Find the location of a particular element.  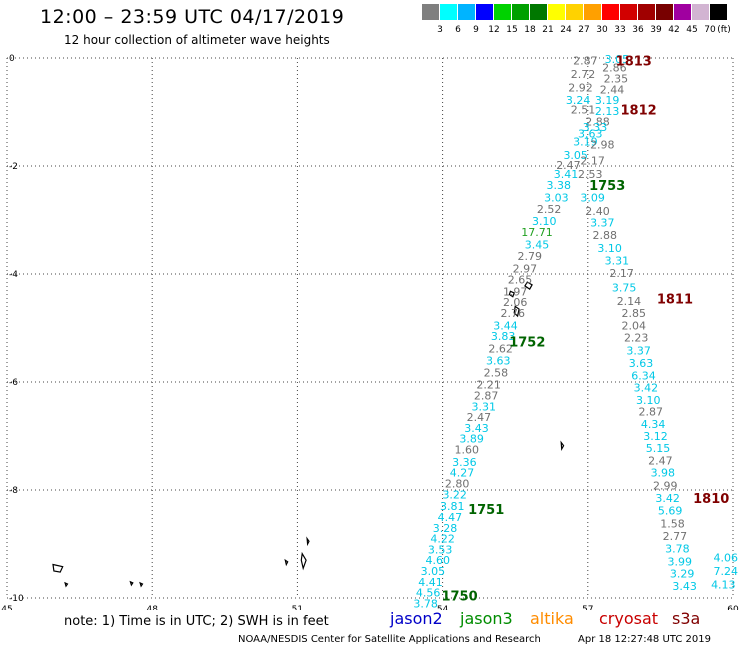

wave-height-label: 2.23 is located at coordinates (636, 338).